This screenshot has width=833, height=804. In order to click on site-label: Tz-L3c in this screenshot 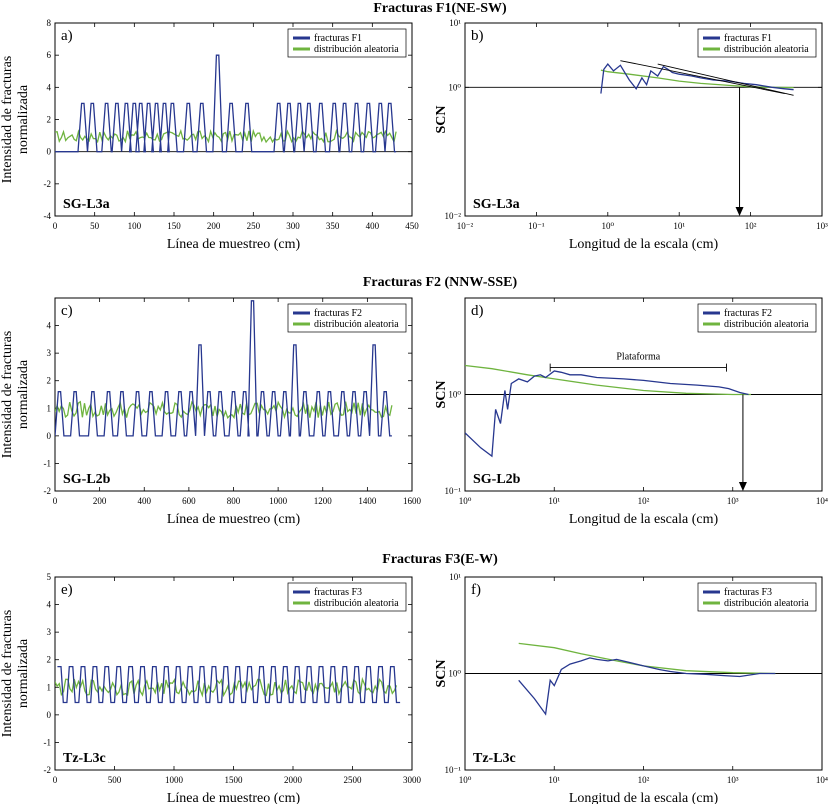, I will do `click(494, 758)`.